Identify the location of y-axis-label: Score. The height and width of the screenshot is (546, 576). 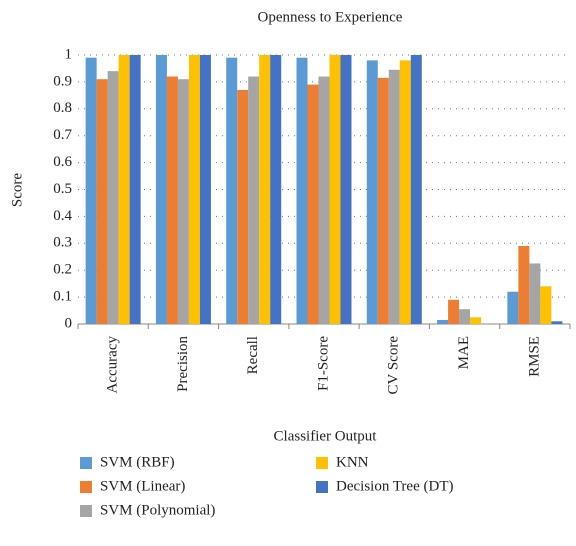
(17, 190).